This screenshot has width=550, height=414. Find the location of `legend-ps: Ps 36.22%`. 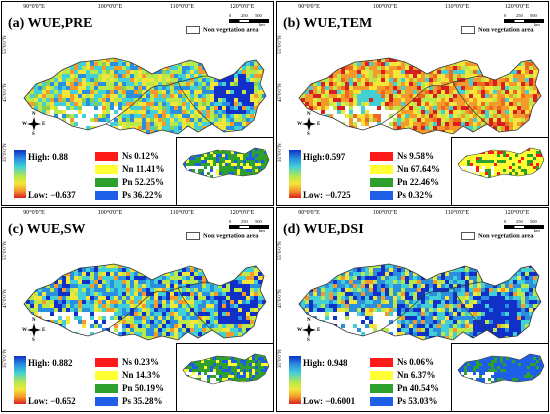

legend-ps: Ps 36.22% is located at coordinates (142, 195).